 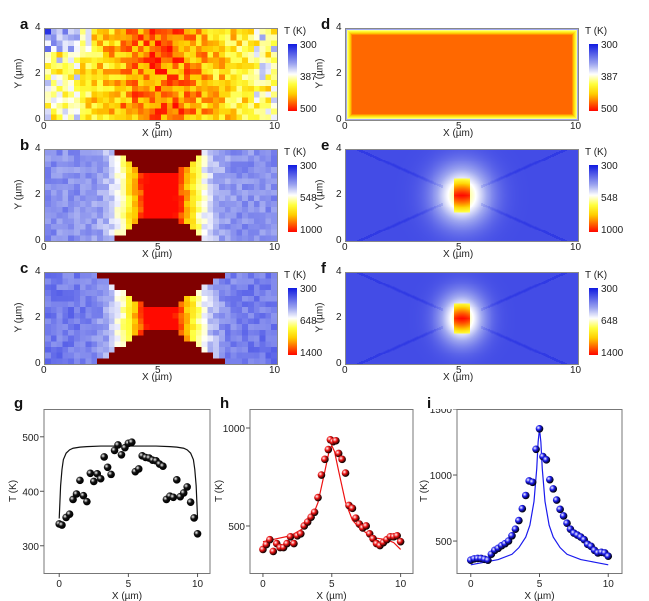 What do you see at coordinates (339, 119) in the screenshot?
I see `map-ytick: 0` at bounding box center [339, 119].